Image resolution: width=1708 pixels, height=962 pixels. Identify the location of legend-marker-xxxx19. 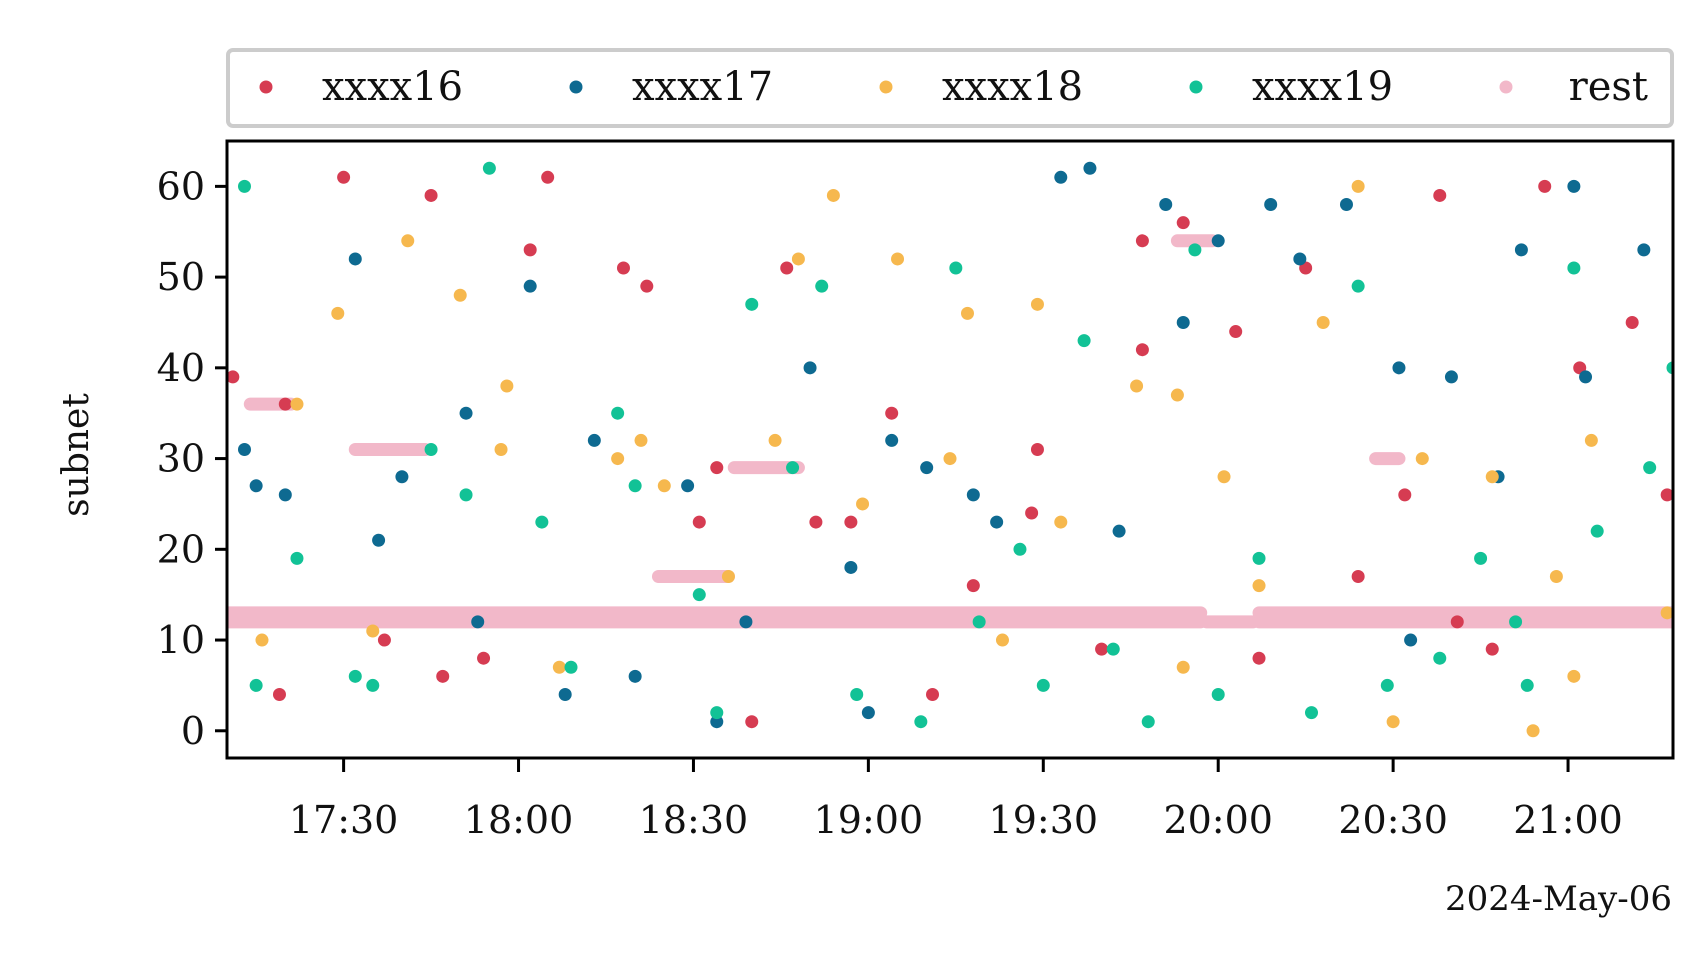
(1196, 87).